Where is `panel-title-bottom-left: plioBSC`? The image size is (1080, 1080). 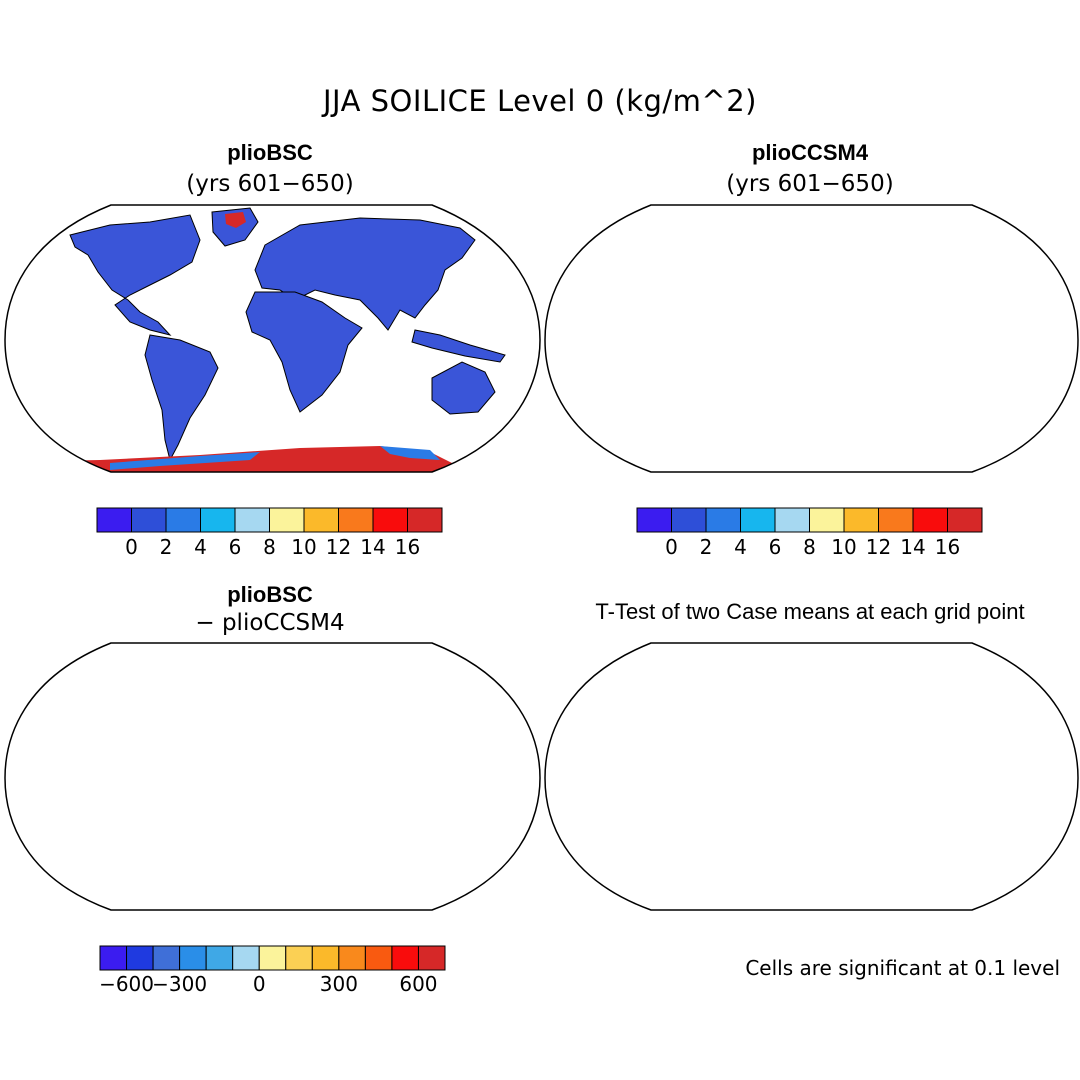
panel-title-bottom-left: plioBSC is located at coordinates (270, 594).